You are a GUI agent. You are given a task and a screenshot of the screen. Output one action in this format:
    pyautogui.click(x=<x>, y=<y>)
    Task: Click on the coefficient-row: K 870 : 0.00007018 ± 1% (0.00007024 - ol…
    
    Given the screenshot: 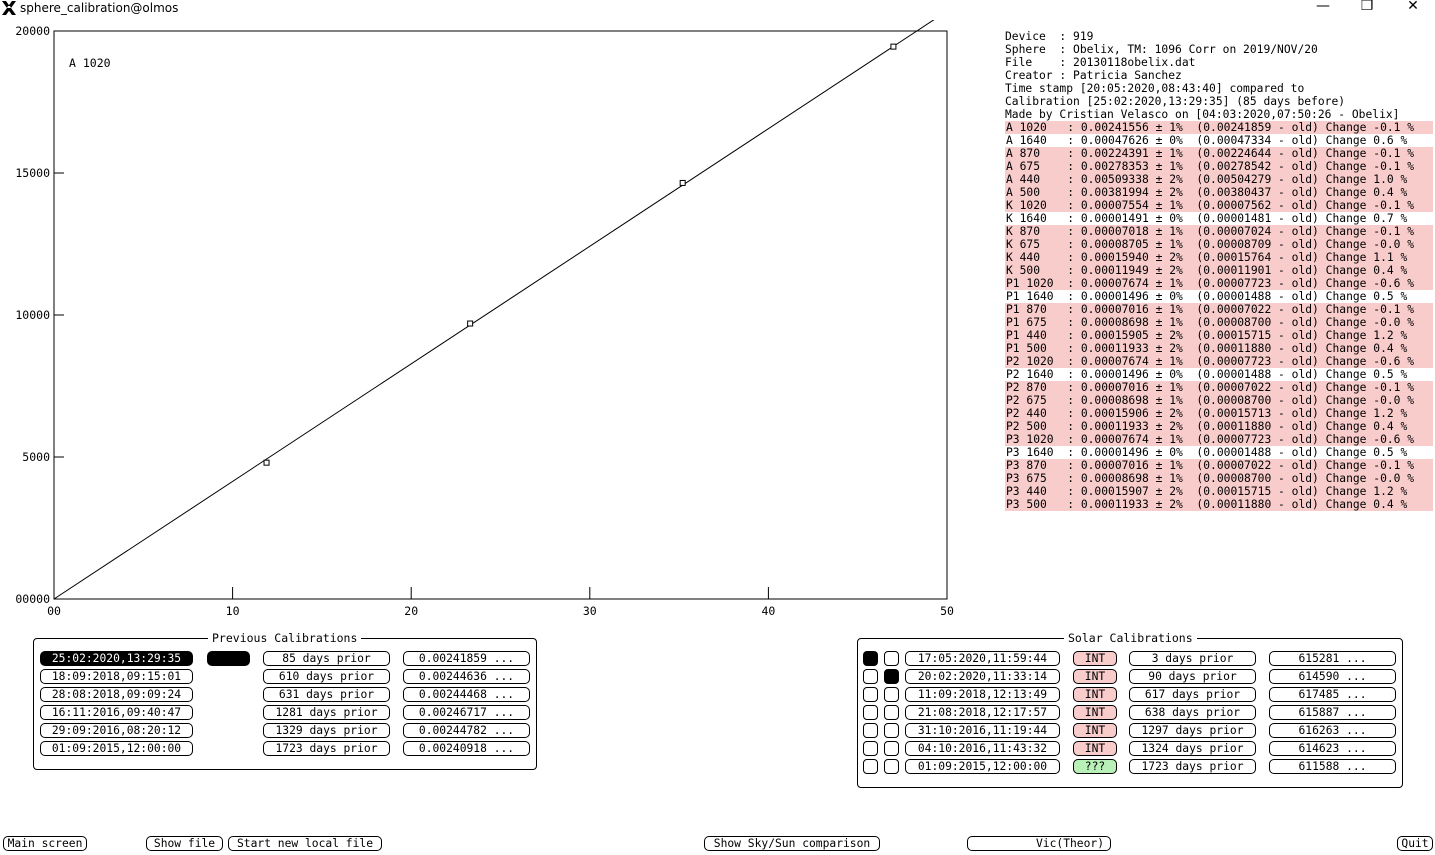 What is the action you would take?
    pyautogui.click(x=1219, y=231)
    